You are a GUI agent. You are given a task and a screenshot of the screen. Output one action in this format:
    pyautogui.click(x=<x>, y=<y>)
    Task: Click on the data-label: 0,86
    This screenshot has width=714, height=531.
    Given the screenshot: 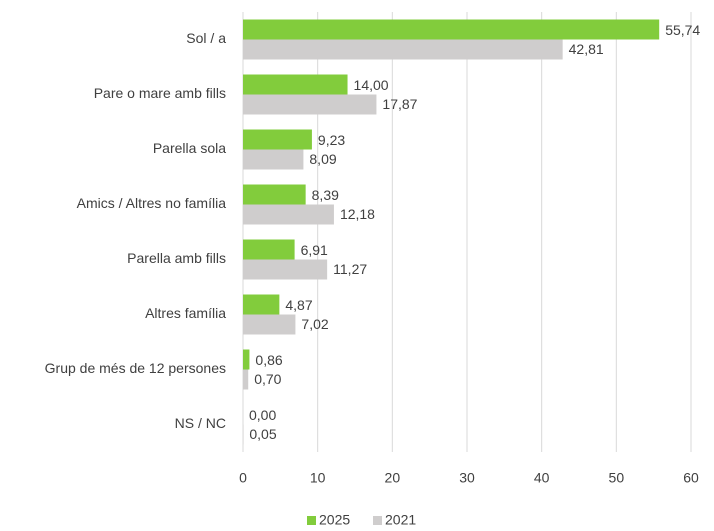 What is the action you would take?
    pyautogui.click(x=268, y=360)
    